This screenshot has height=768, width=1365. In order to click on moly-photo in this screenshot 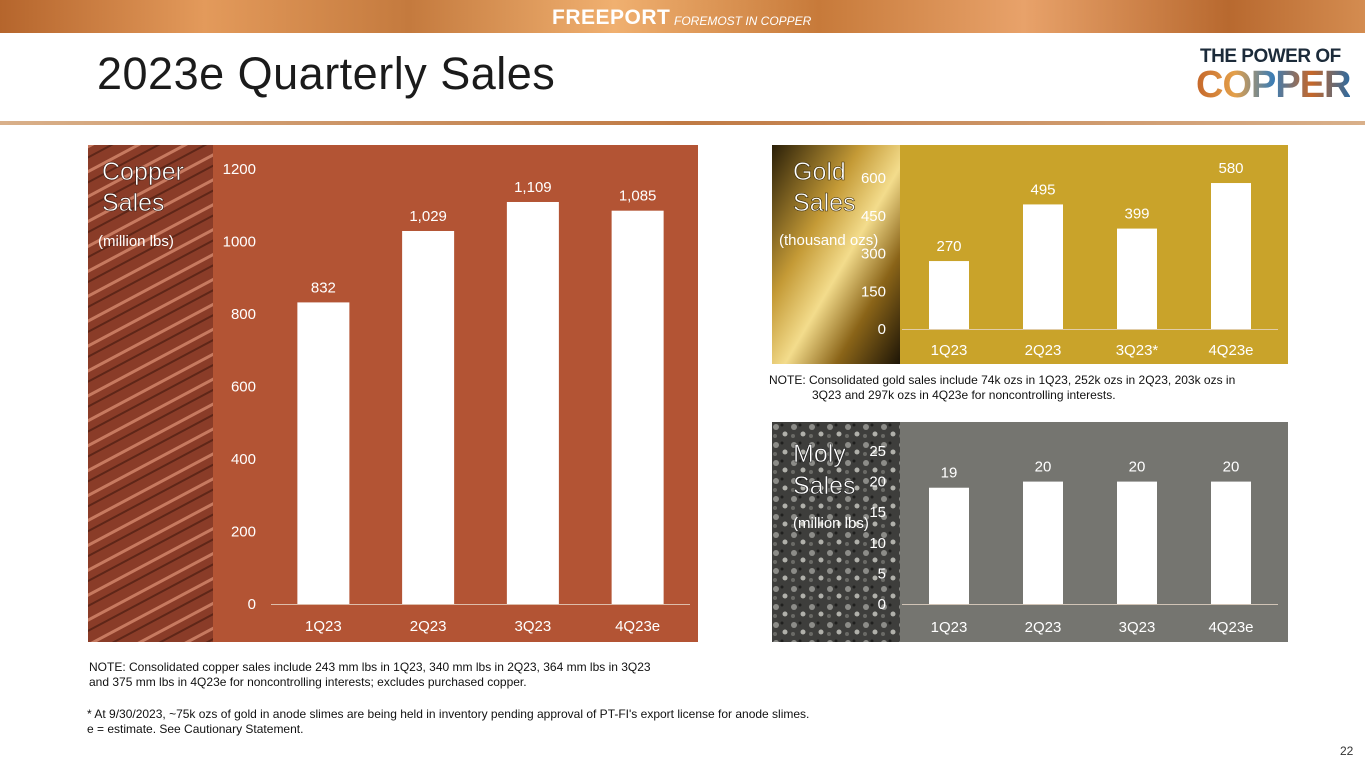, I will do `click(836, 532)`.